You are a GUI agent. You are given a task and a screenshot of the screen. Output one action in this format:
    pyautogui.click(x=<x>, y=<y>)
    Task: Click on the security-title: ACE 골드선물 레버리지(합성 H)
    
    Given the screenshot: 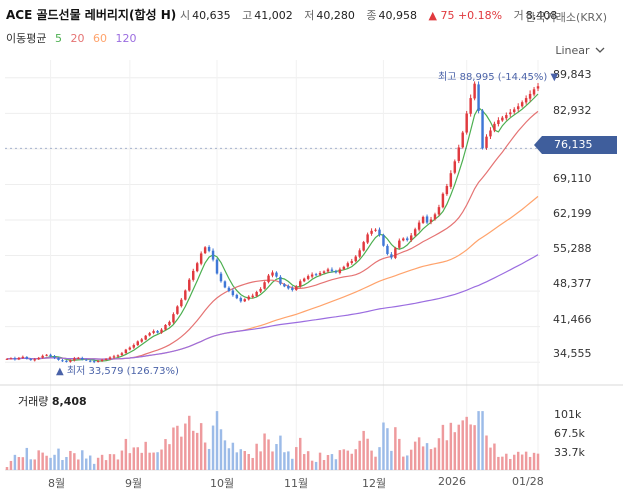 What is the action you would take?
    pyautogui.click(x=91, y=15)
    